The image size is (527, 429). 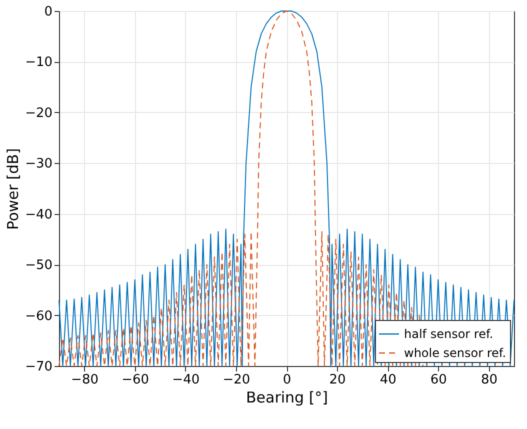 I want to click on y-tick-label: −60, so click(x=38, y=316).